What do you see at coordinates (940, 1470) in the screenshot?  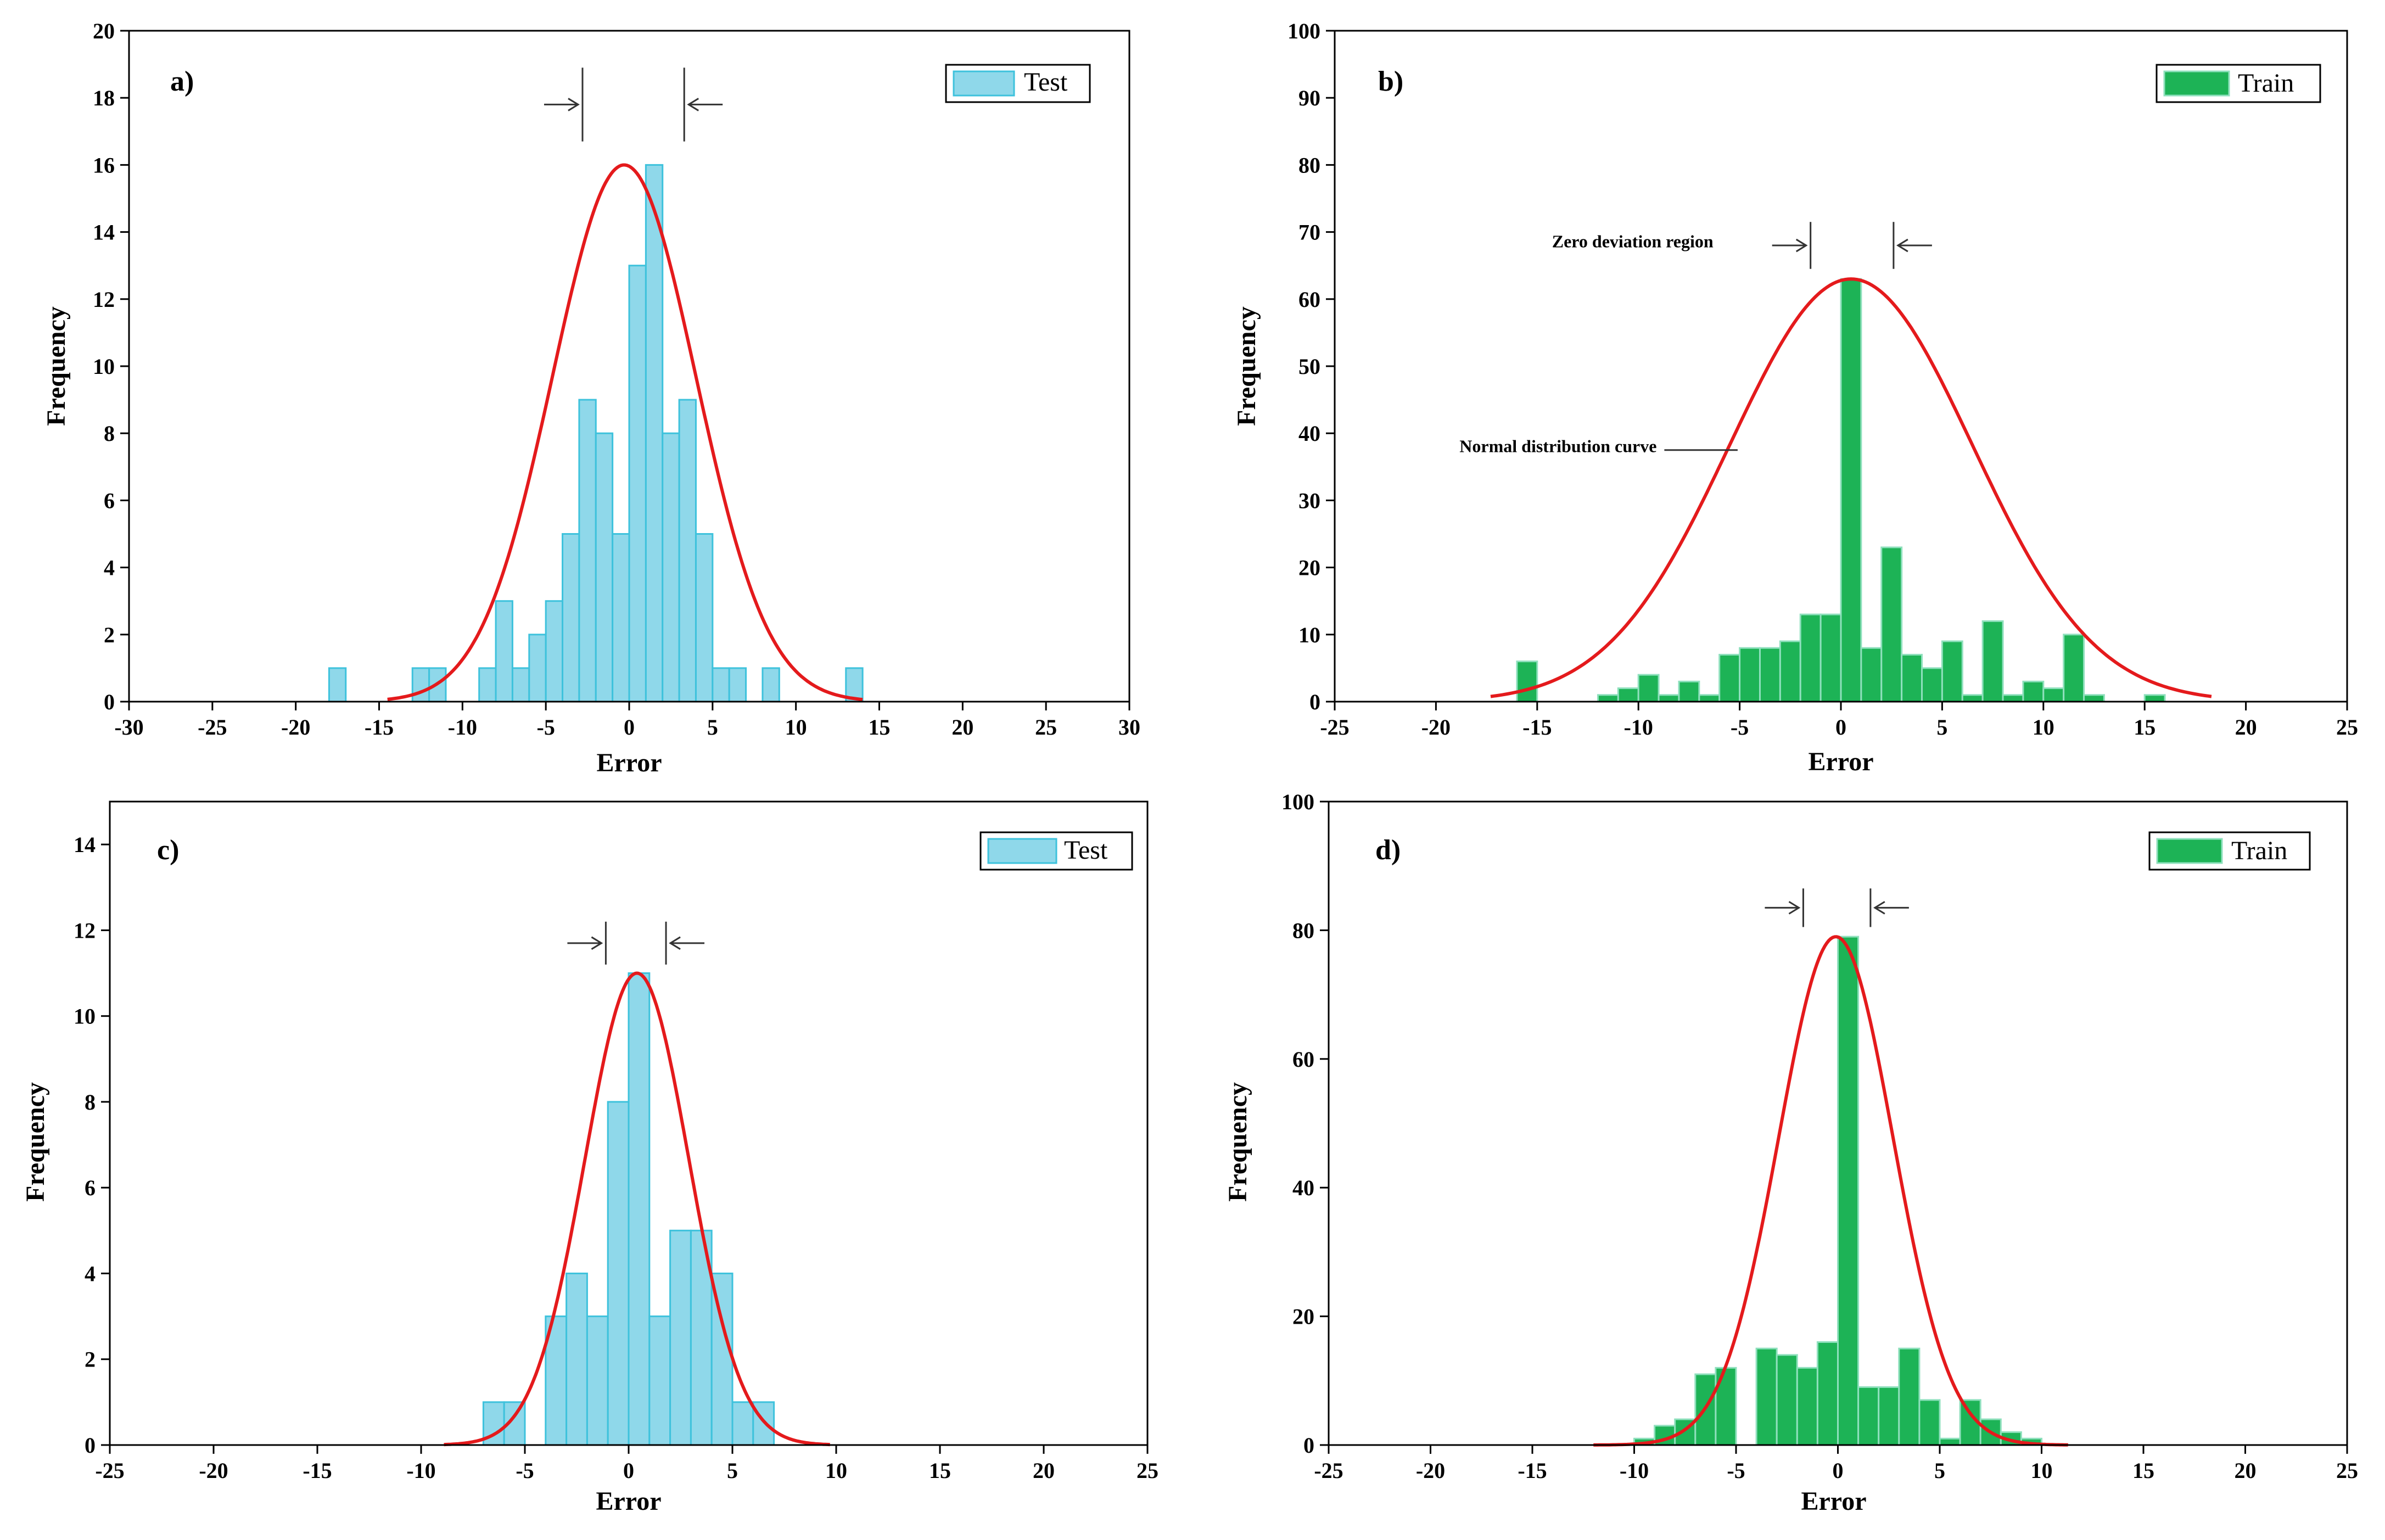 I see `x-tick-label-c-8: 15` at bounding box center [940, 1470].